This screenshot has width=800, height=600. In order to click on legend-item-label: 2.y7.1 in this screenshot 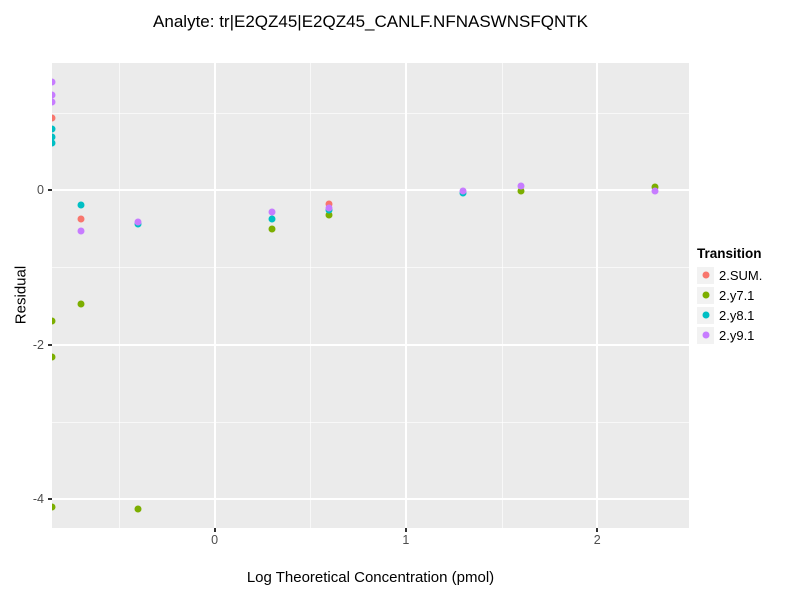, I will do `click(737, 295)`.